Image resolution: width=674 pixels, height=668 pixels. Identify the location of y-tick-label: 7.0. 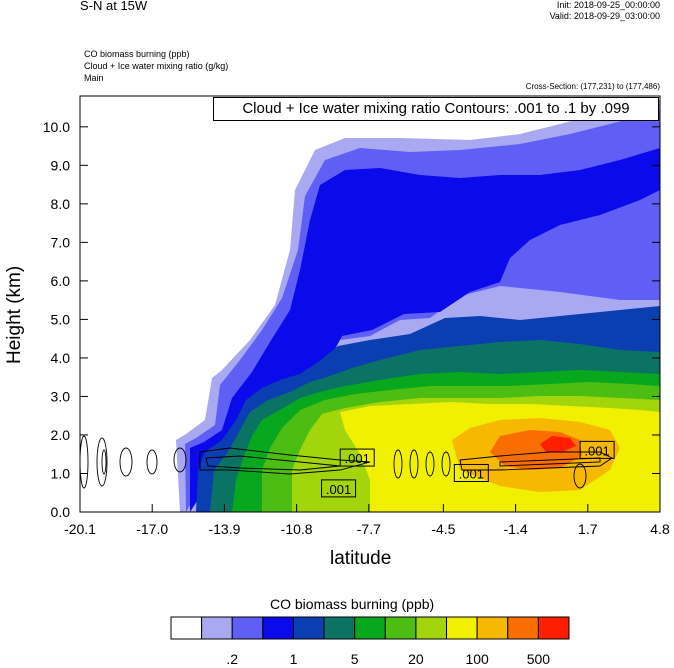
(61, 242).